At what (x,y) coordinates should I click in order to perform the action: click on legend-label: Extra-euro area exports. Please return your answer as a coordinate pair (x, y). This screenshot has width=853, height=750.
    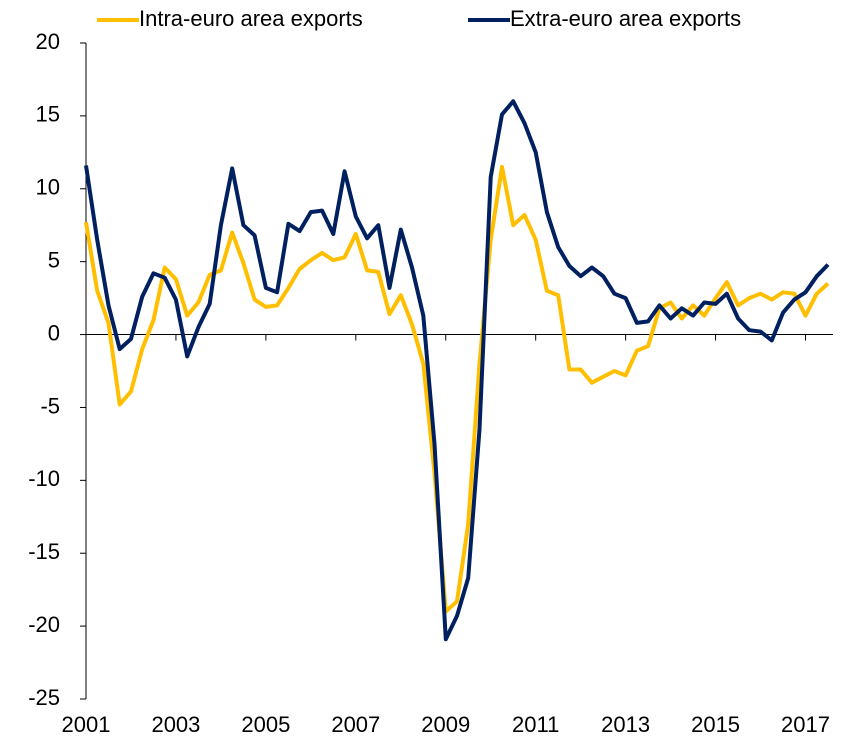
    Looking at the image, I should click on (625, 18).